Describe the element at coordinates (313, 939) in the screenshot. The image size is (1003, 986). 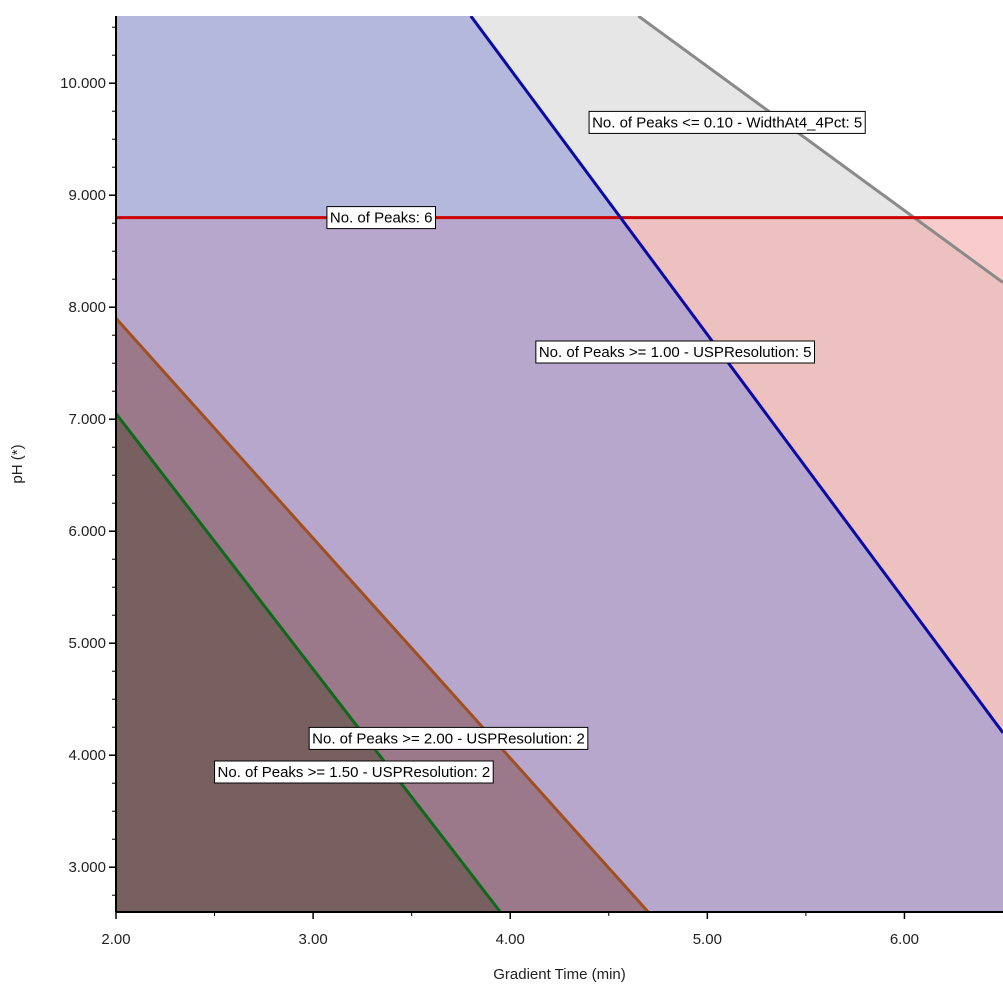
I see `x-tick-label: 3.00` at that location.